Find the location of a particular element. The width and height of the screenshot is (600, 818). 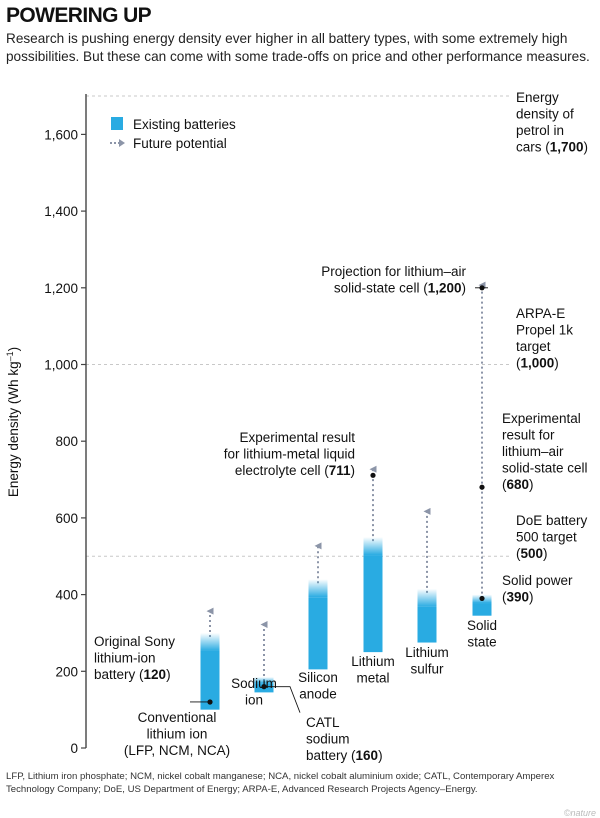

annotation-li-metal-value: 711 is located at coordinates (340, 470).